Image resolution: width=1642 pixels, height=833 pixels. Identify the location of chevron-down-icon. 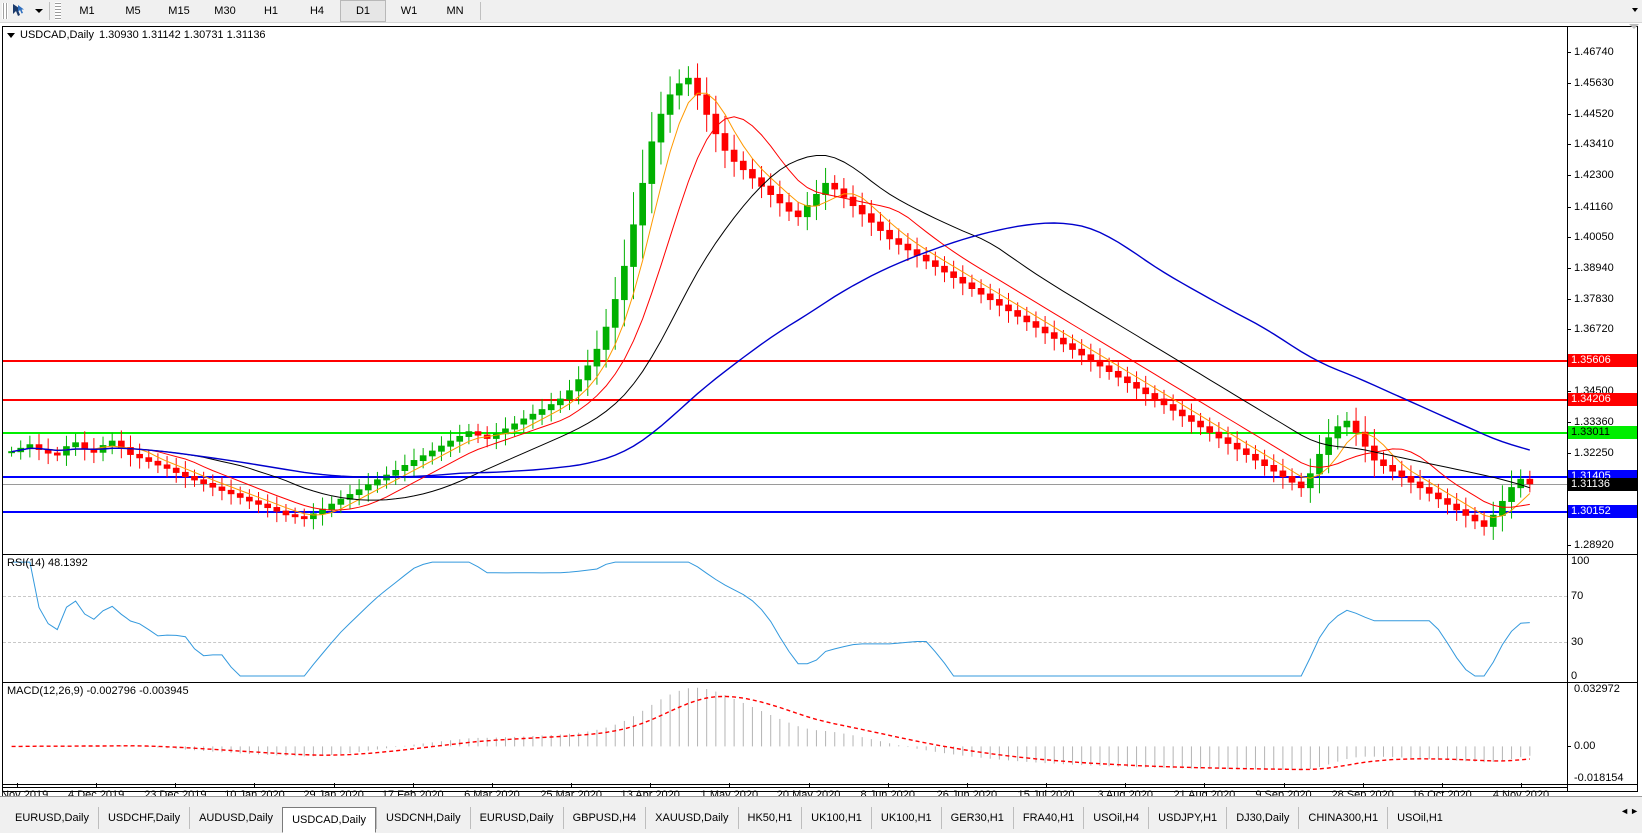
(38, 11).